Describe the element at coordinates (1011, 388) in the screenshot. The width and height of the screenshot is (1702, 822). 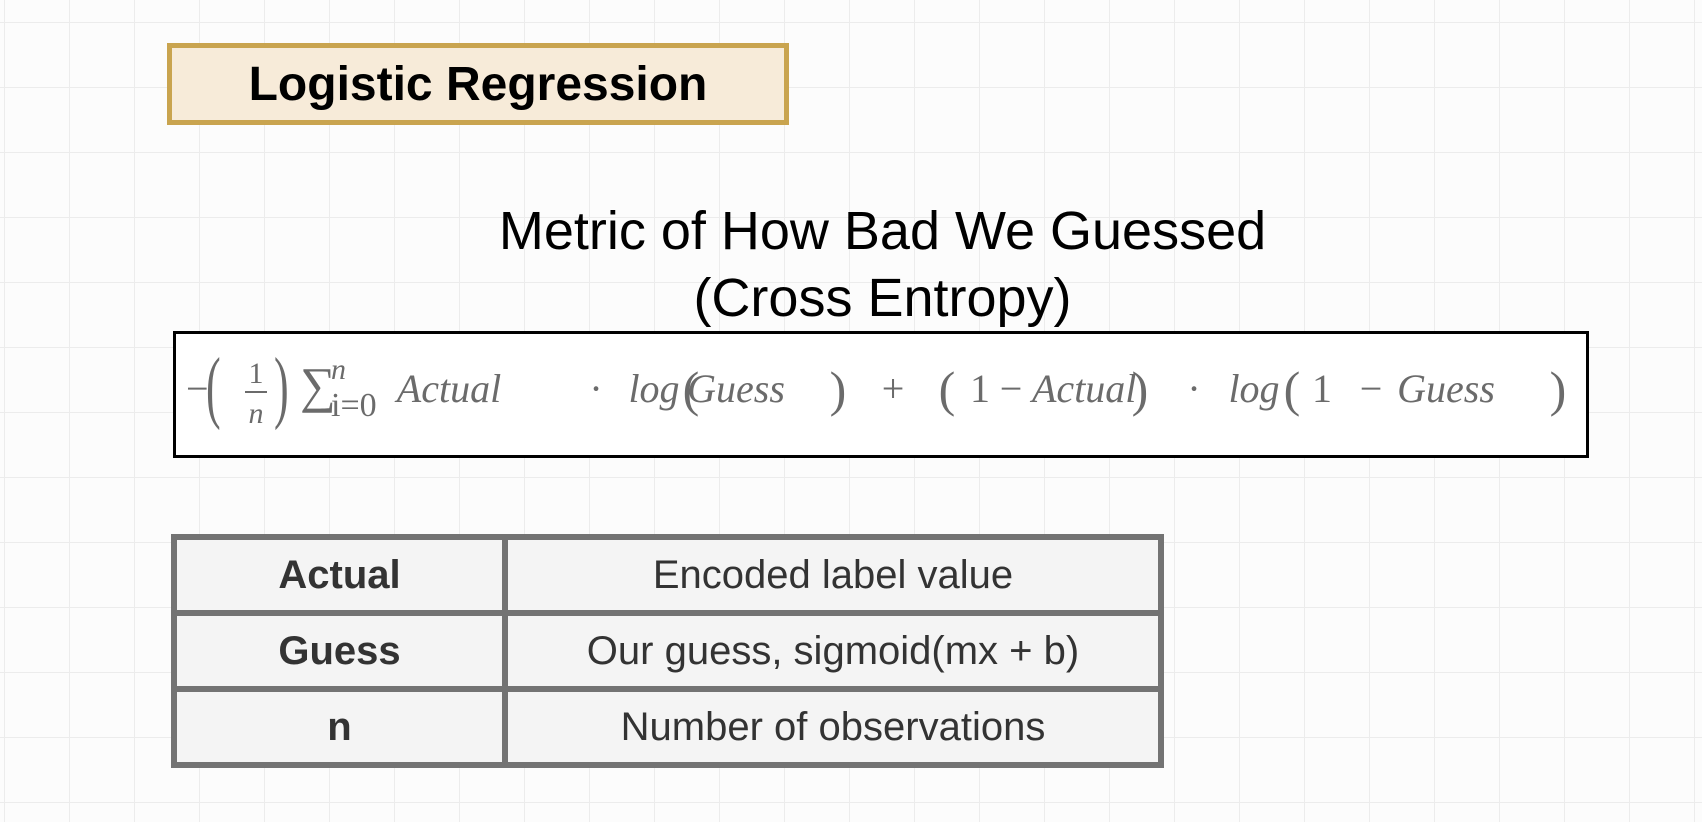
I see `formula-minus-2: −` at that location.